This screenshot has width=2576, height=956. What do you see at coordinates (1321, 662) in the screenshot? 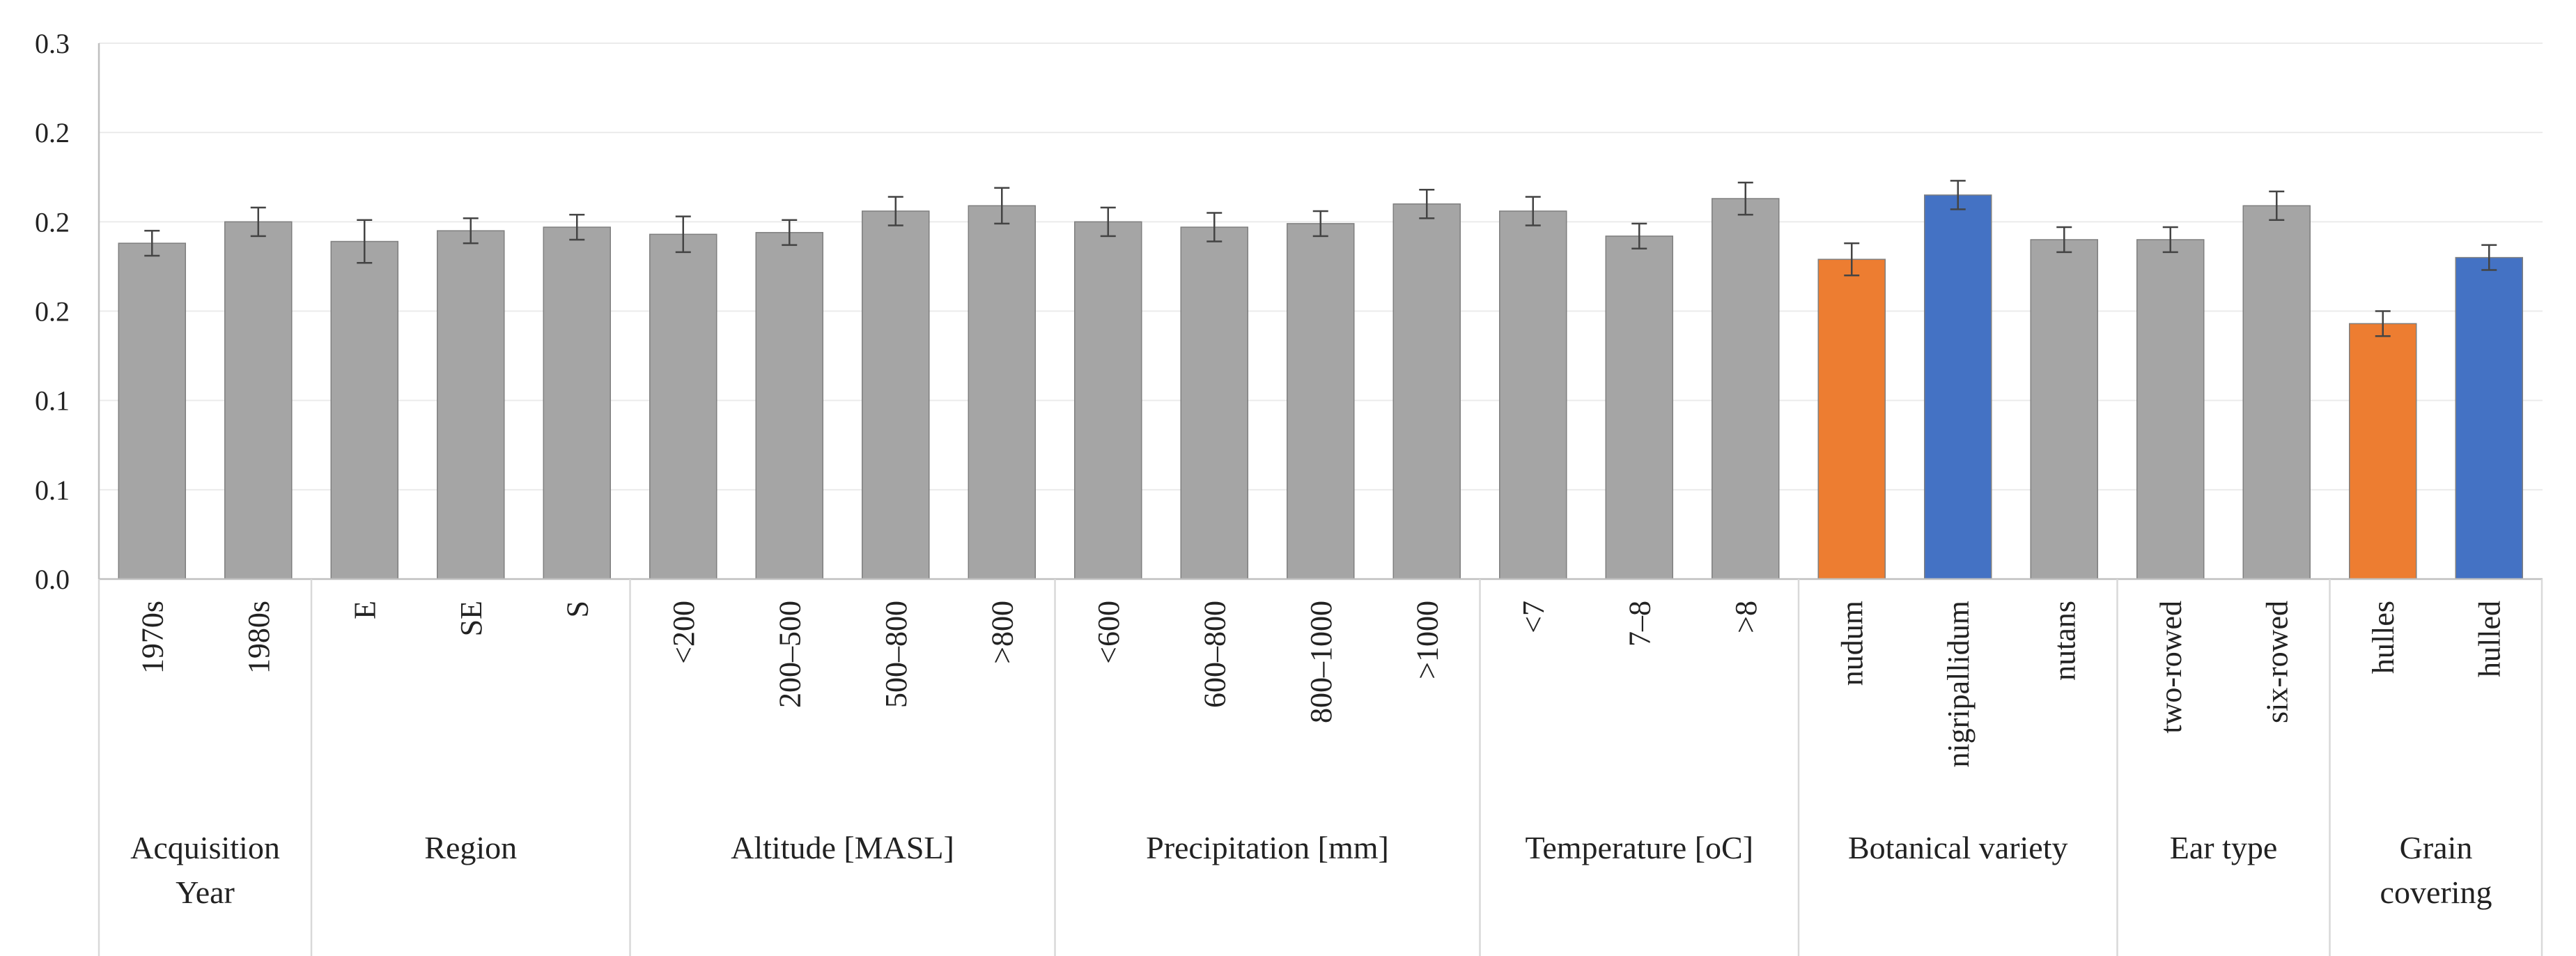
I see `x-tick-label: 800–1000` at bounding box center [1321, 662].